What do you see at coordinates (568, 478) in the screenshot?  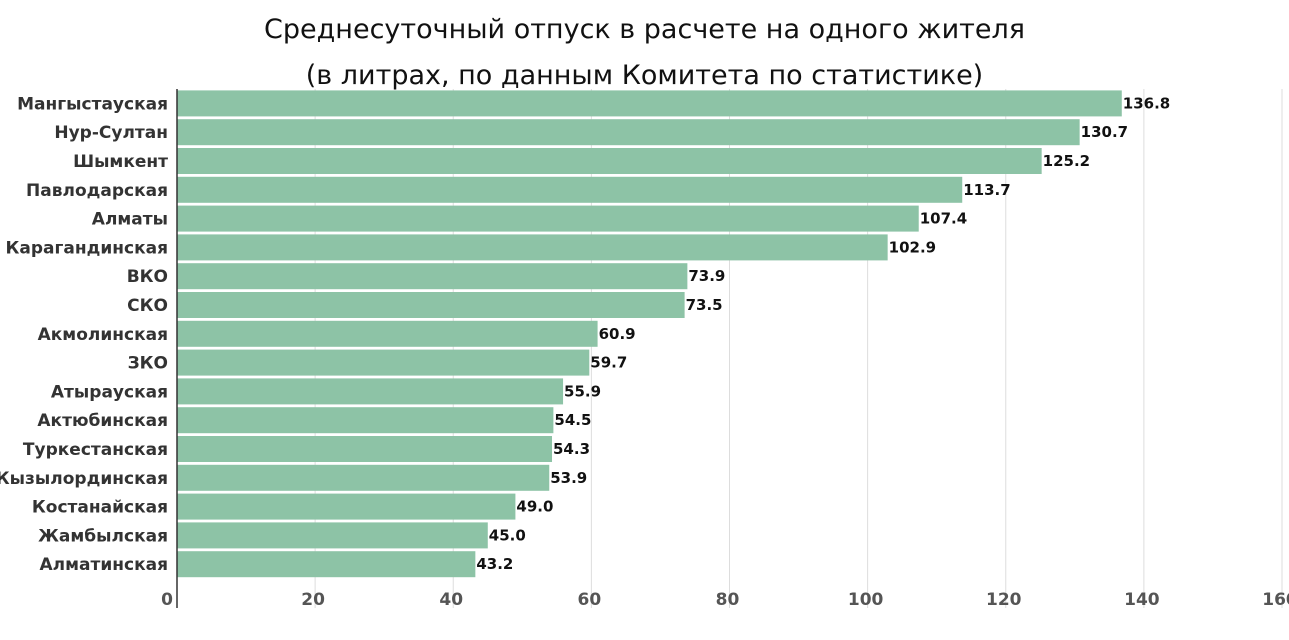 I see `value-label-13: 53.9` at bounding box center [568, 478].